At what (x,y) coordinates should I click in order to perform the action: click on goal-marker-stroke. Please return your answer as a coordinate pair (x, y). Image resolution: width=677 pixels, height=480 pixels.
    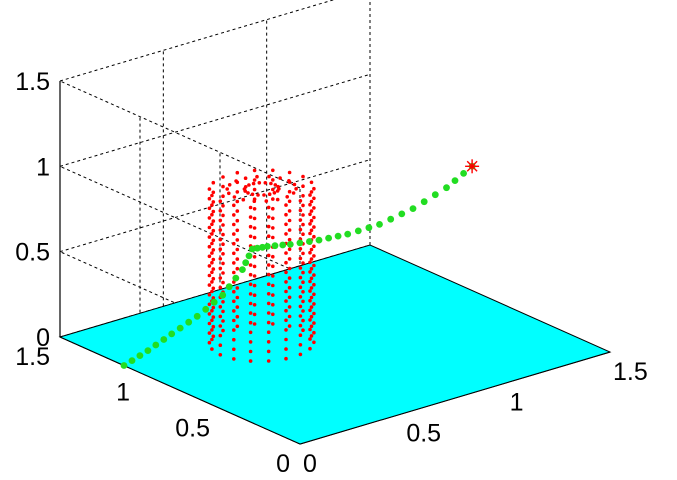
    Looking at the image, I should click on (472, 166).